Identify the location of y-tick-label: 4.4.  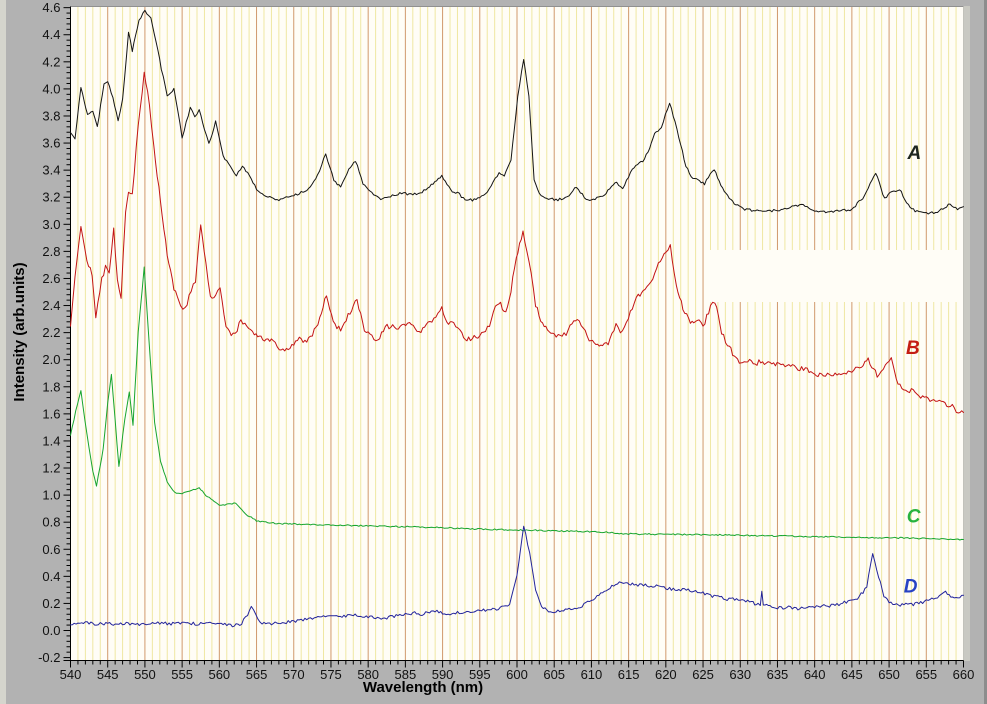
(51, 34).